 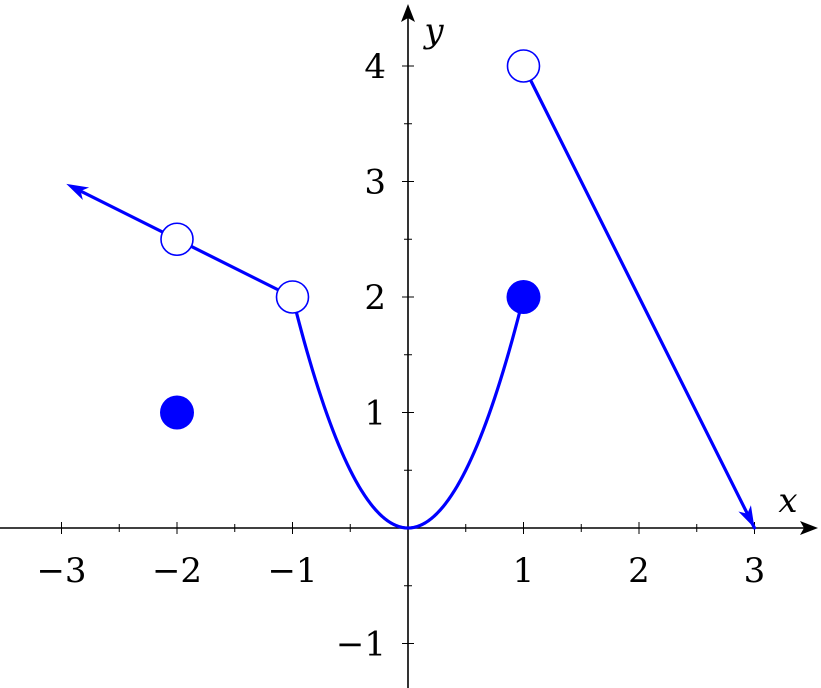 I want to click on x-tick-label: −3, so click(x=61, y=571).